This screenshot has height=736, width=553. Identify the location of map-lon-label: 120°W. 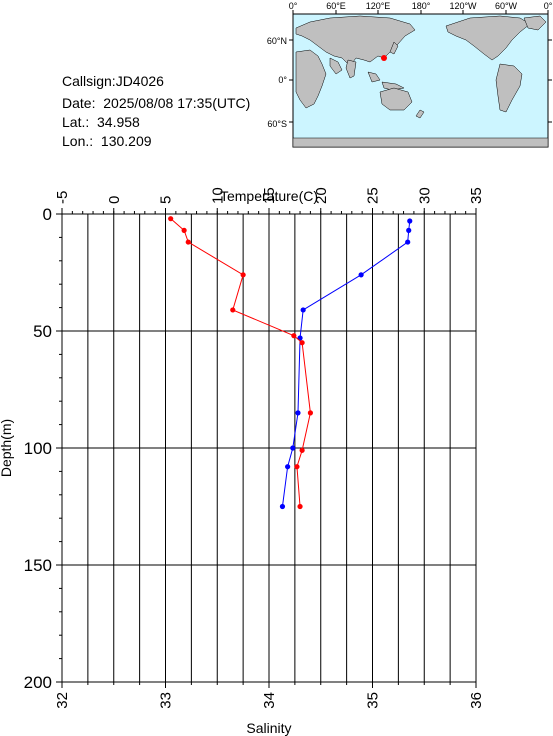
(463, 6).